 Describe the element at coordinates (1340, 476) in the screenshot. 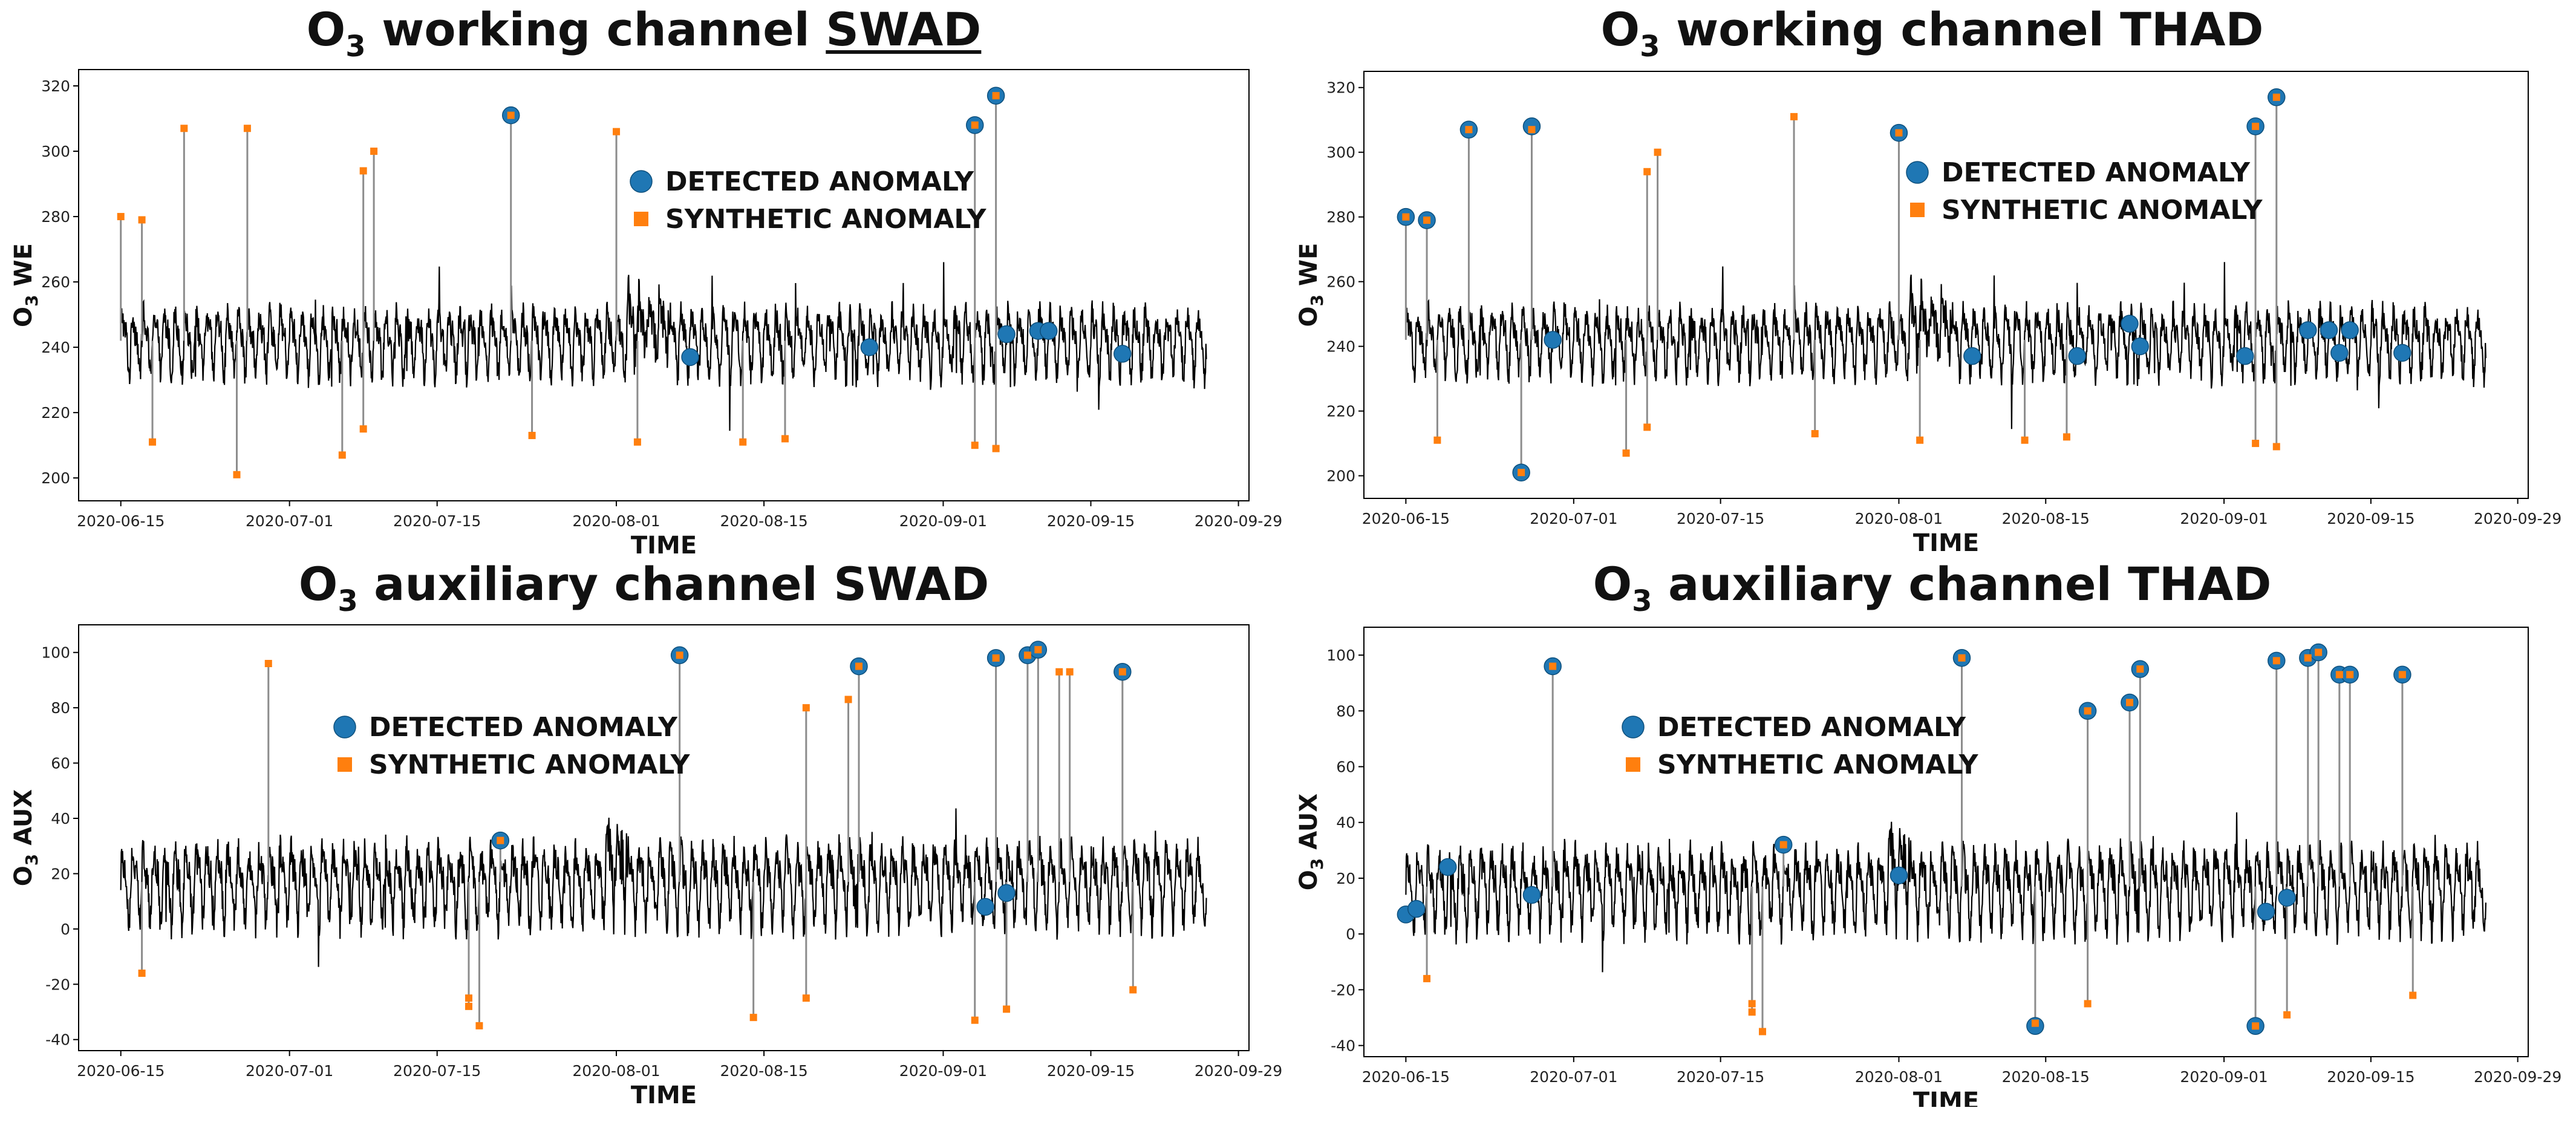

I see `y-tick-label: 200` at that location.